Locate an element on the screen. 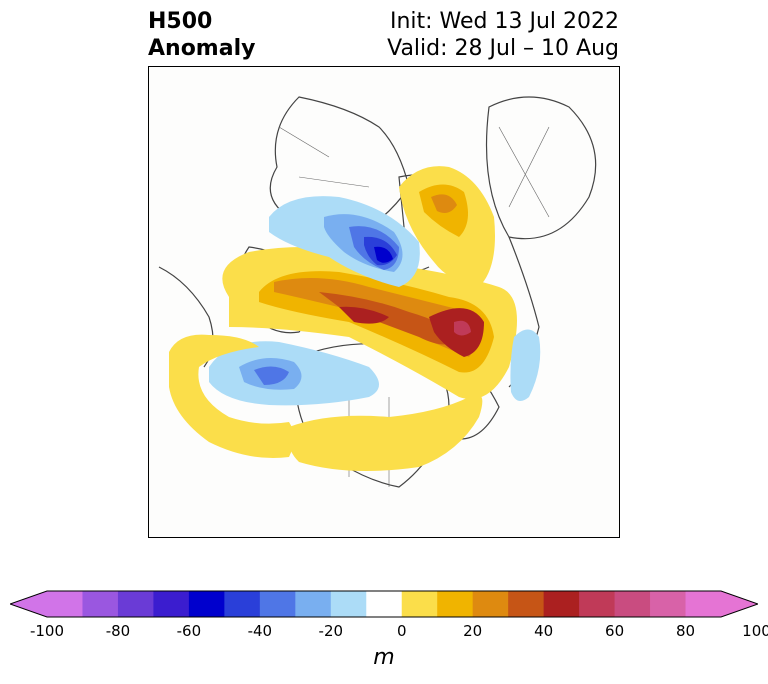 The width and height of the screenshot is (768, 684). field-label: Anomaly is located at coordinates (202, 48).